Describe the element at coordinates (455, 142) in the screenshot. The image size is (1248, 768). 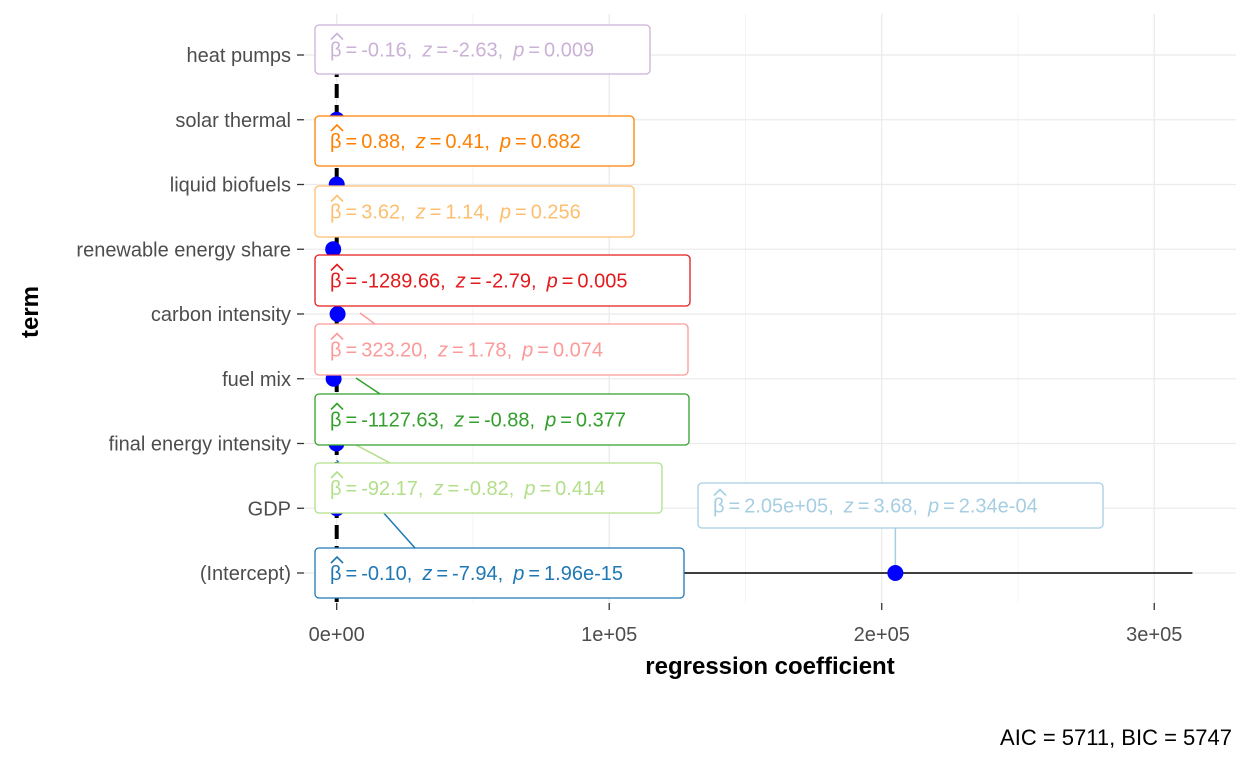
I see `label-text: β = 0.88, z = 0.41, p = 0.682` at that location.